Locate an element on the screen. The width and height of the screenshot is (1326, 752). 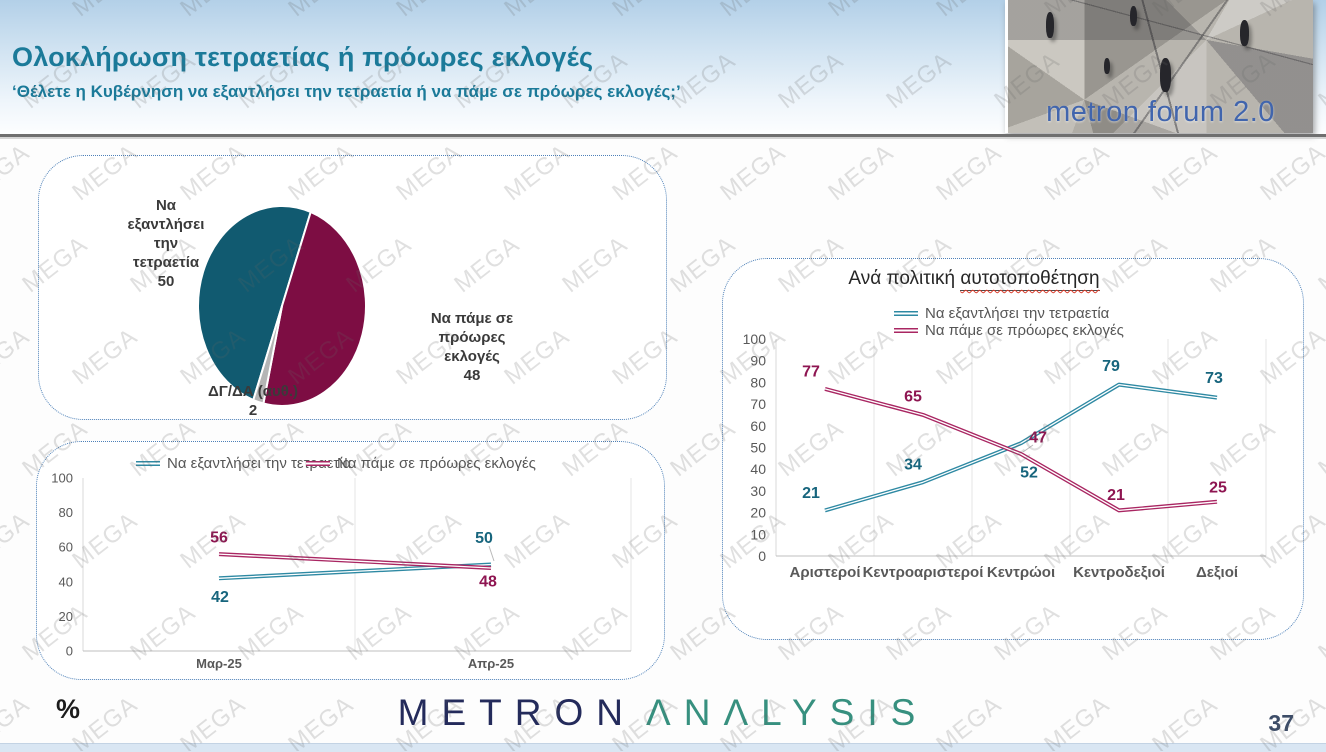
logo-text: metron forum 2.0 is located at coordinates (1160, 112).